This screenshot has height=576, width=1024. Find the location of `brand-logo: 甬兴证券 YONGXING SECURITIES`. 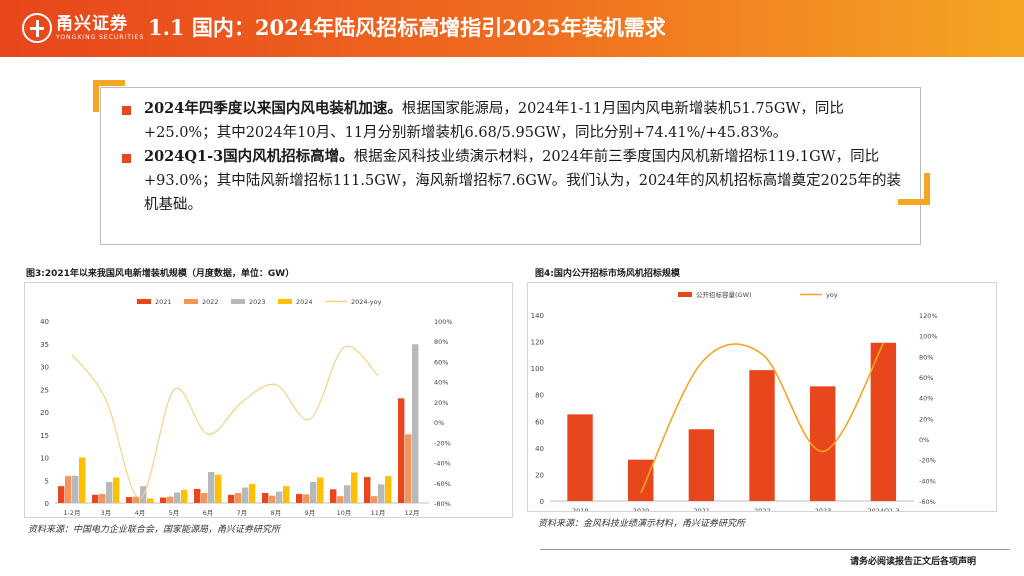

brand-logo: 甬兴证券 YONGXING SECURITIES is located at coordinates (83, 28).